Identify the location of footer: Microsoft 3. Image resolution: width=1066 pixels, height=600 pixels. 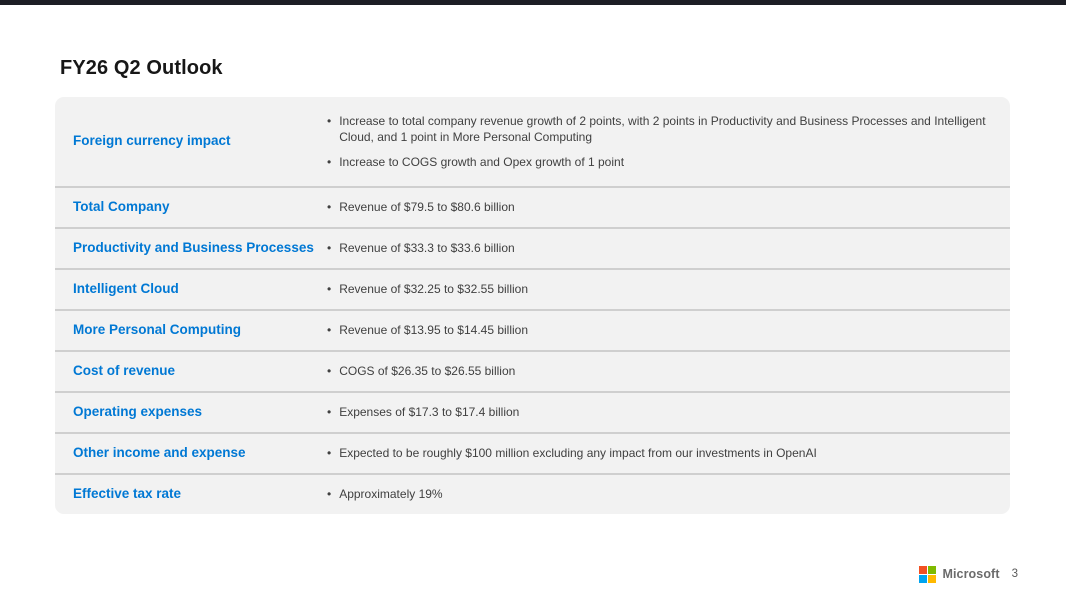
(968, 574).